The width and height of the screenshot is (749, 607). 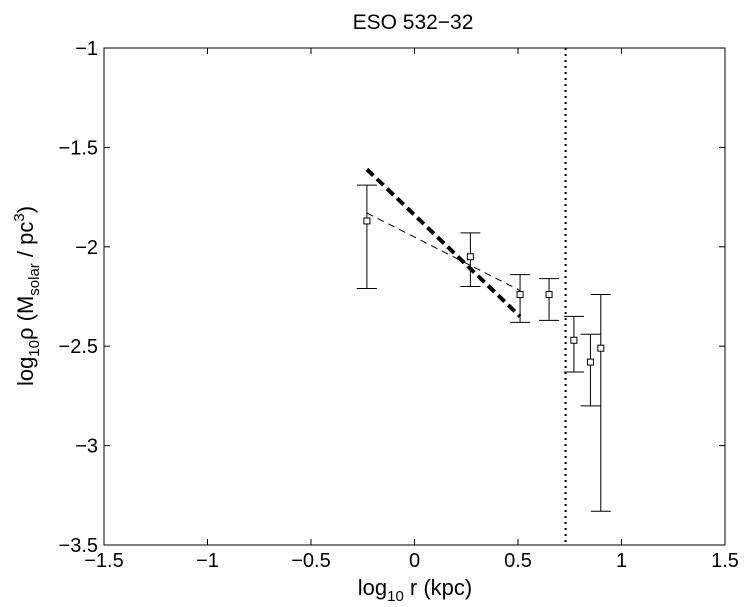 What do you see at coordinates (518, 561) in the screenshot?
I see `x-tick-label: 0.5` at bounding box center [518, 561].